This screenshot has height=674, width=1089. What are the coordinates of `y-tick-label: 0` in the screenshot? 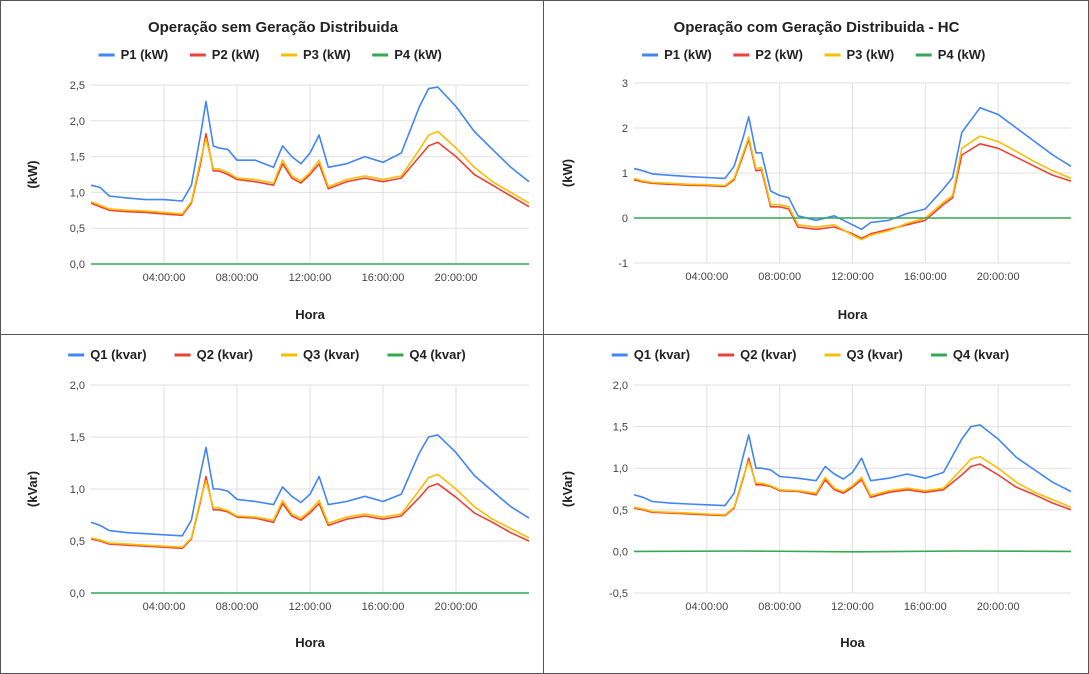 It's located at (625, 219).